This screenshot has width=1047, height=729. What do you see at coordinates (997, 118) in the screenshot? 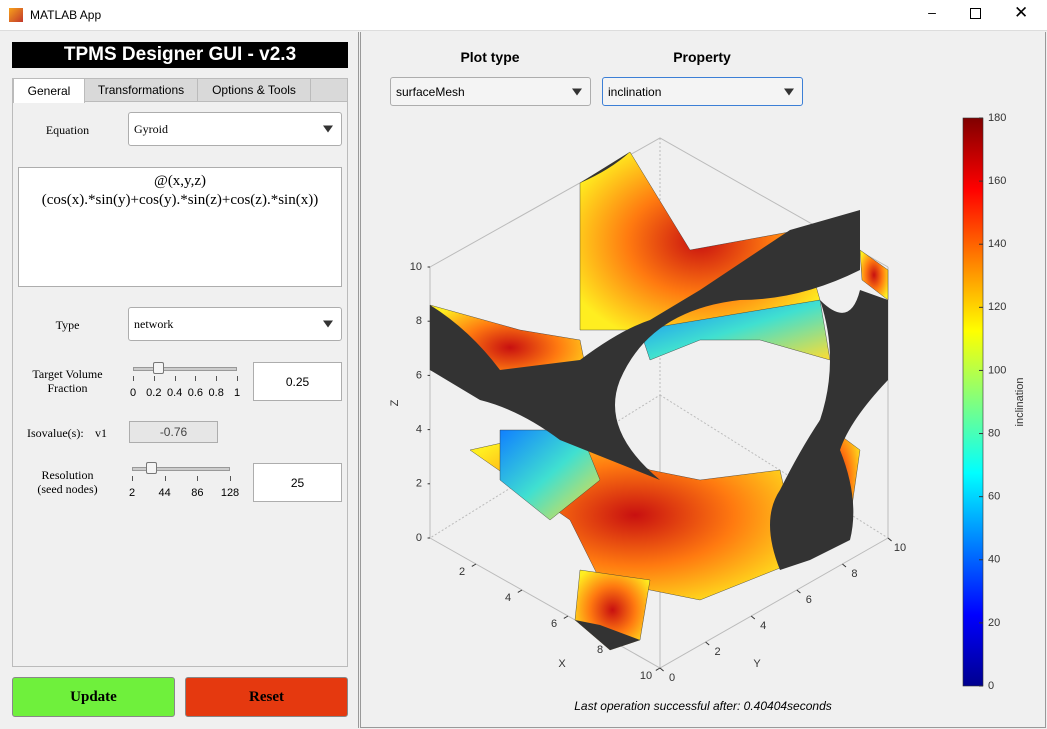
I see `colorbar-tick-label: 180` at bounding box center [997, 118].